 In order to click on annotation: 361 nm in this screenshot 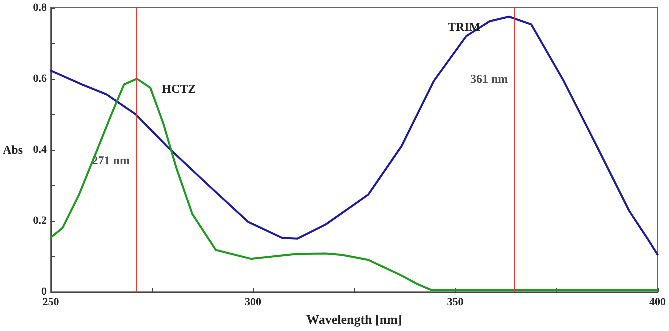, I will do `click(489, 79)`.